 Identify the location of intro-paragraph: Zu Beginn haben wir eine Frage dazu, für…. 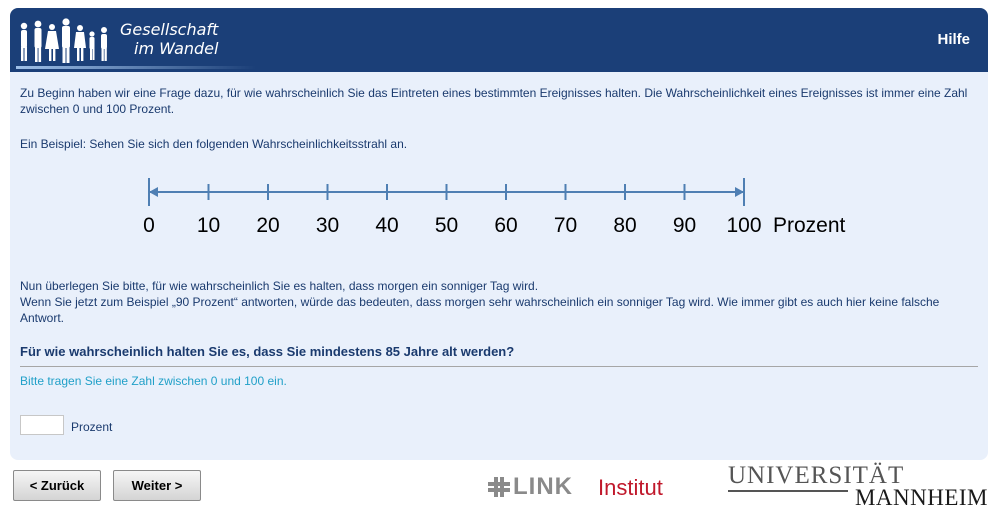
(494, 101).